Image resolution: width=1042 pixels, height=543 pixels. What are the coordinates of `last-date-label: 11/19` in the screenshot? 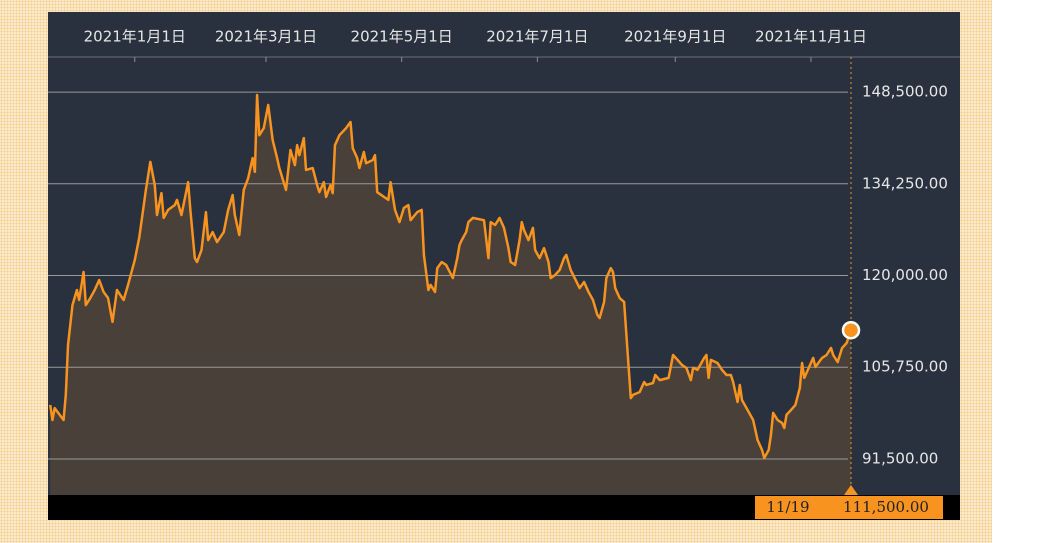 It's located at (787, 507).